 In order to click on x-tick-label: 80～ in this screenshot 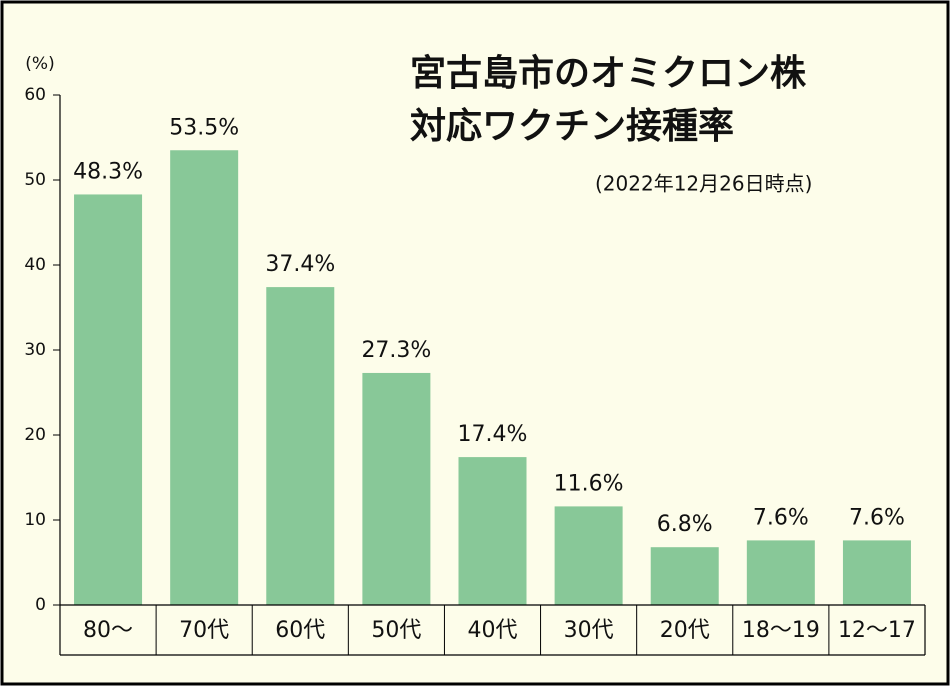, I will do `click(108, 630)`.